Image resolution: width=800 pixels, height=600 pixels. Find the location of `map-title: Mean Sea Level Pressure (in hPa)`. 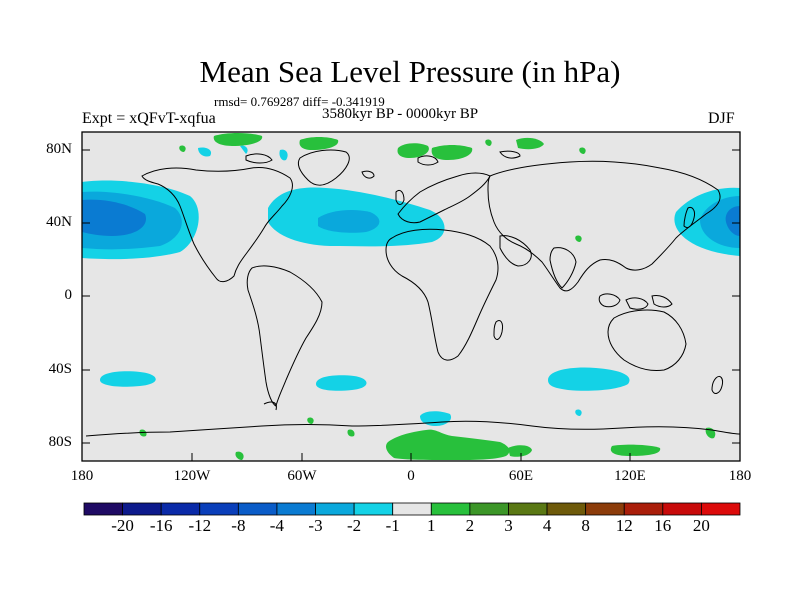

map-title: Mean Sea Level Pressure (in hPa) is located at coordinates (410, 71).